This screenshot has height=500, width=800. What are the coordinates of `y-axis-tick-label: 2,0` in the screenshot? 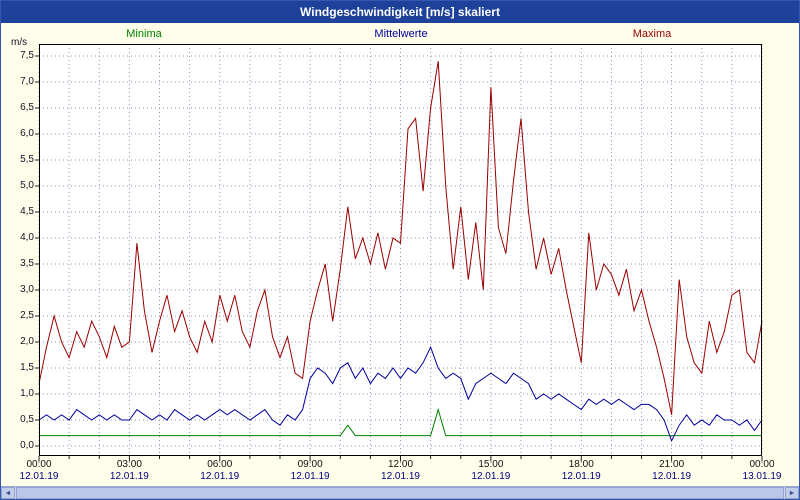 It's located at (27, 341).